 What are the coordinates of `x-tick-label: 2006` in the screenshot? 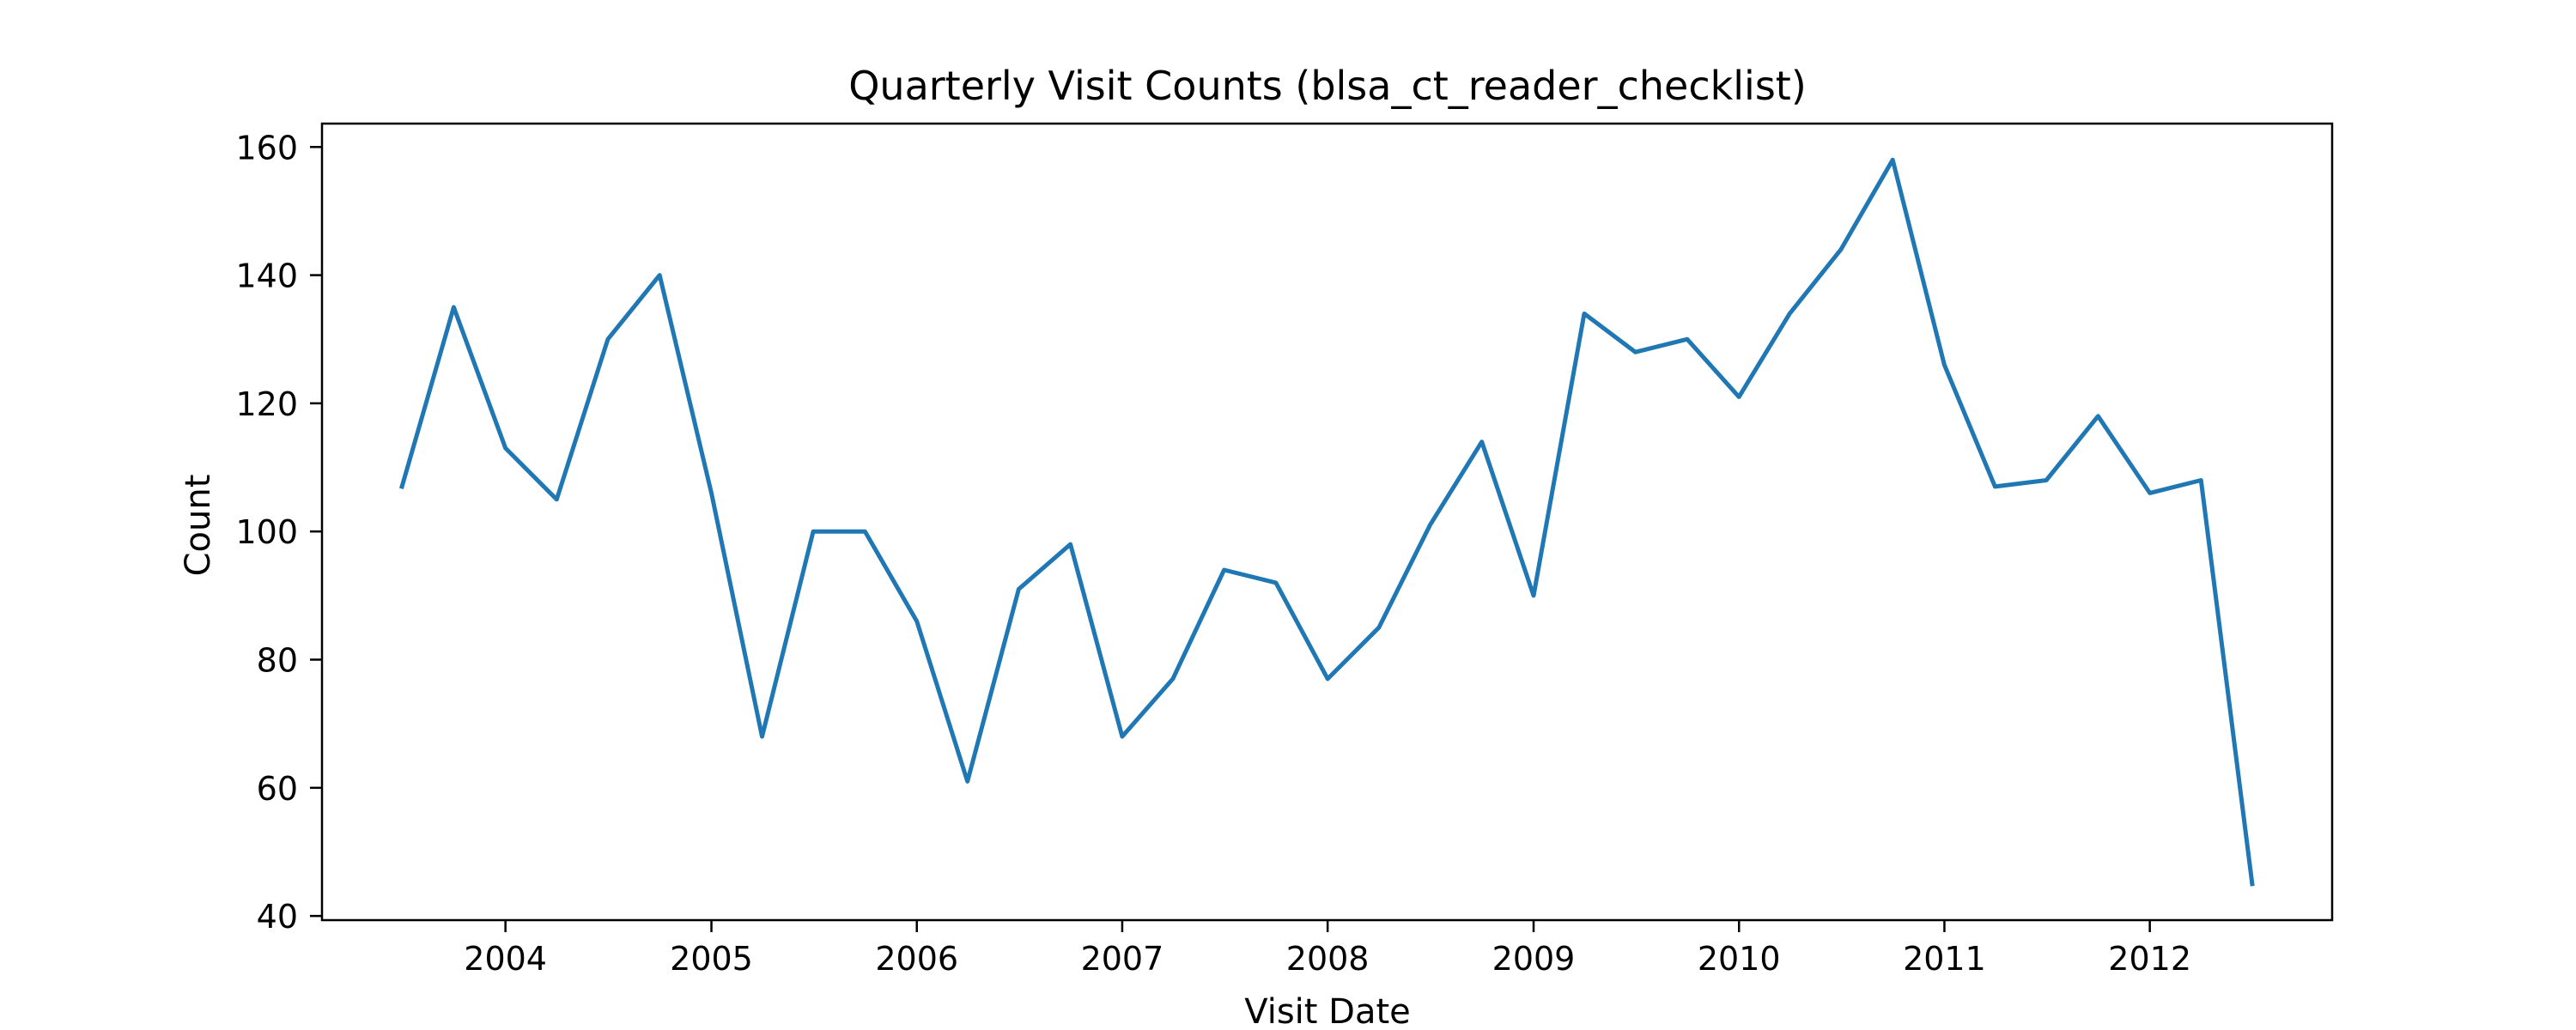 It's located at (917, 959).